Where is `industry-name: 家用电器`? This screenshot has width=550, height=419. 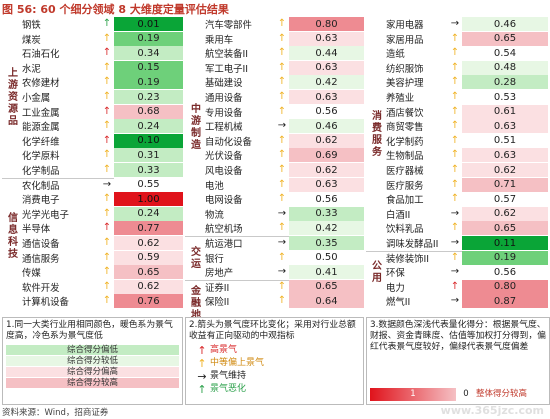 industry-name: 家用电器 is located at coordinates (405, 25).